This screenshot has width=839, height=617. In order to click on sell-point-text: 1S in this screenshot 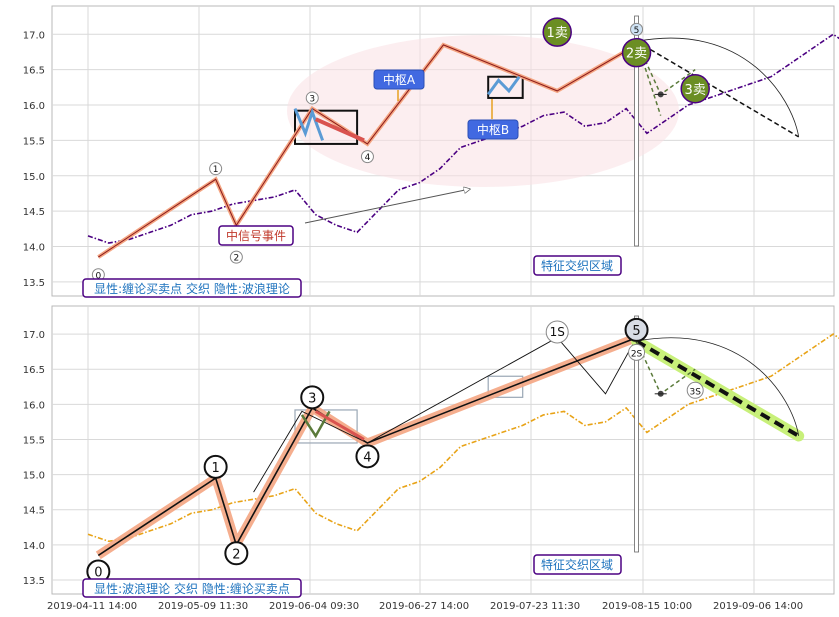, I will do `click(557, 332)`.